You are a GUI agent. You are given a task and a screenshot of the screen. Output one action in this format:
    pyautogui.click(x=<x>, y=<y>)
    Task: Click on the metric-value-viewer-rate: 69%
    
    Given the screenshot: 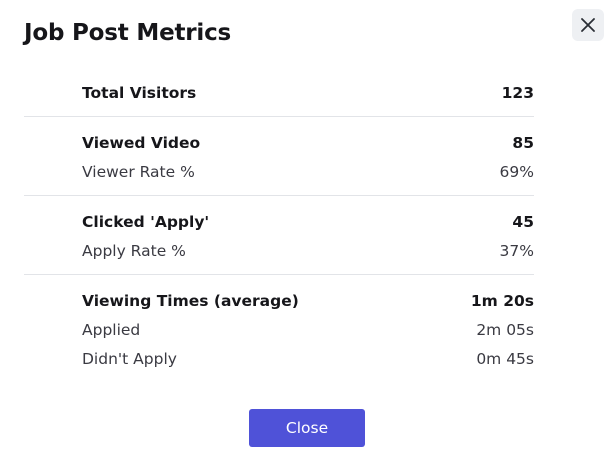 What is the action you would take?
    pyautogui.click(x=516, y=171)
    